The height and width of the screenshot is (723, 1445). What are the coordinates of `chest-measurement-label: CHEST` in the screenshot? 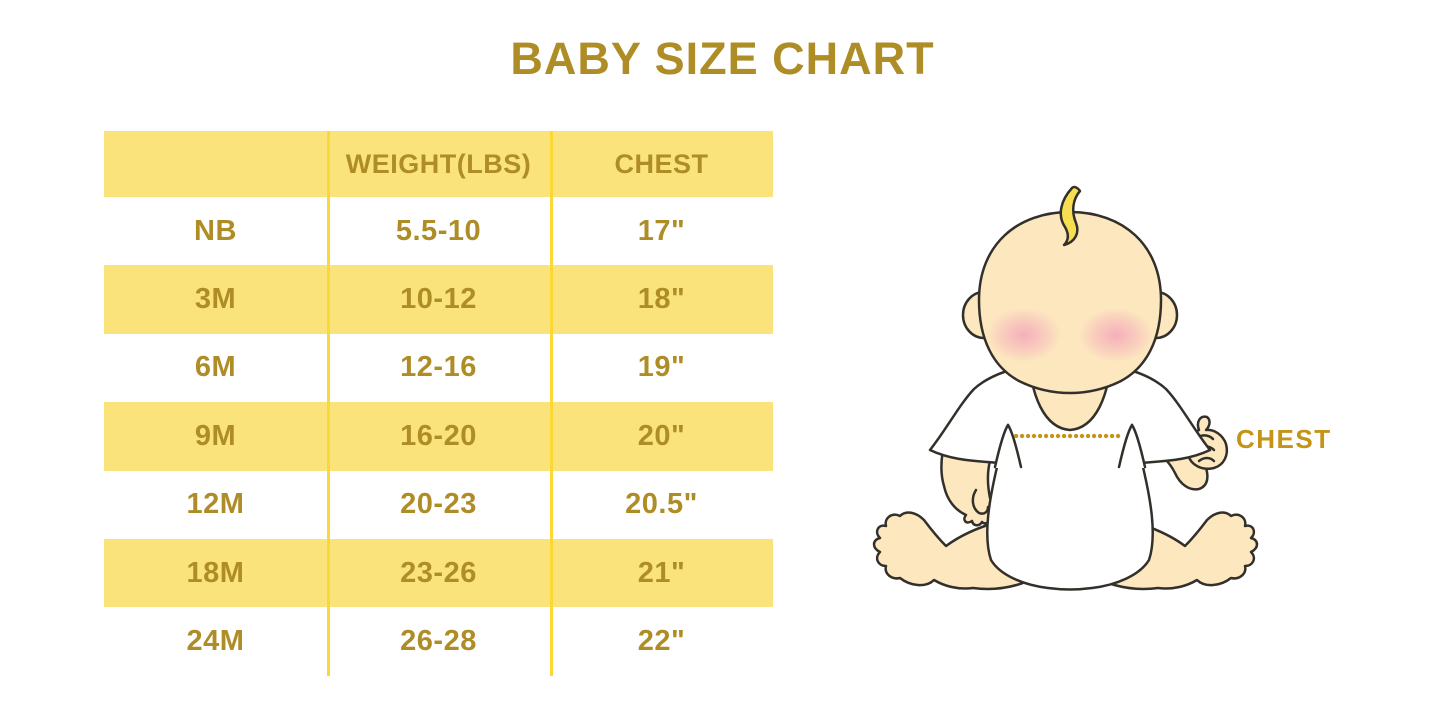 It's located at (1284, 439).